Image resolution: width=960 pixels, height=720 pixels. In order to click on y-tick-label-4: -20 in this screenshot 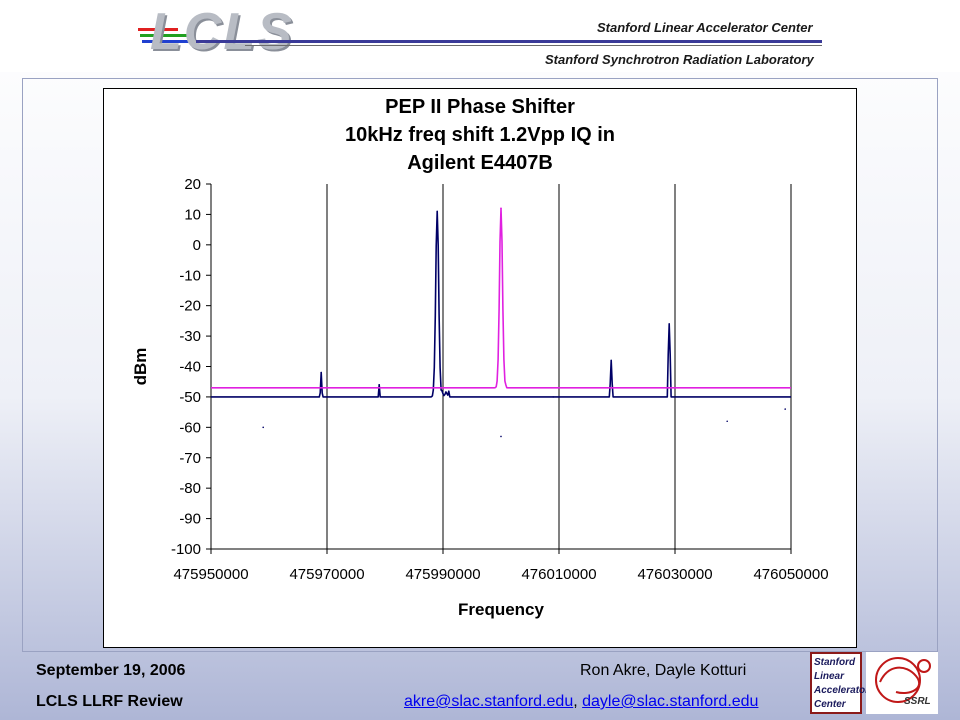, I will do `click(190, 306)`.